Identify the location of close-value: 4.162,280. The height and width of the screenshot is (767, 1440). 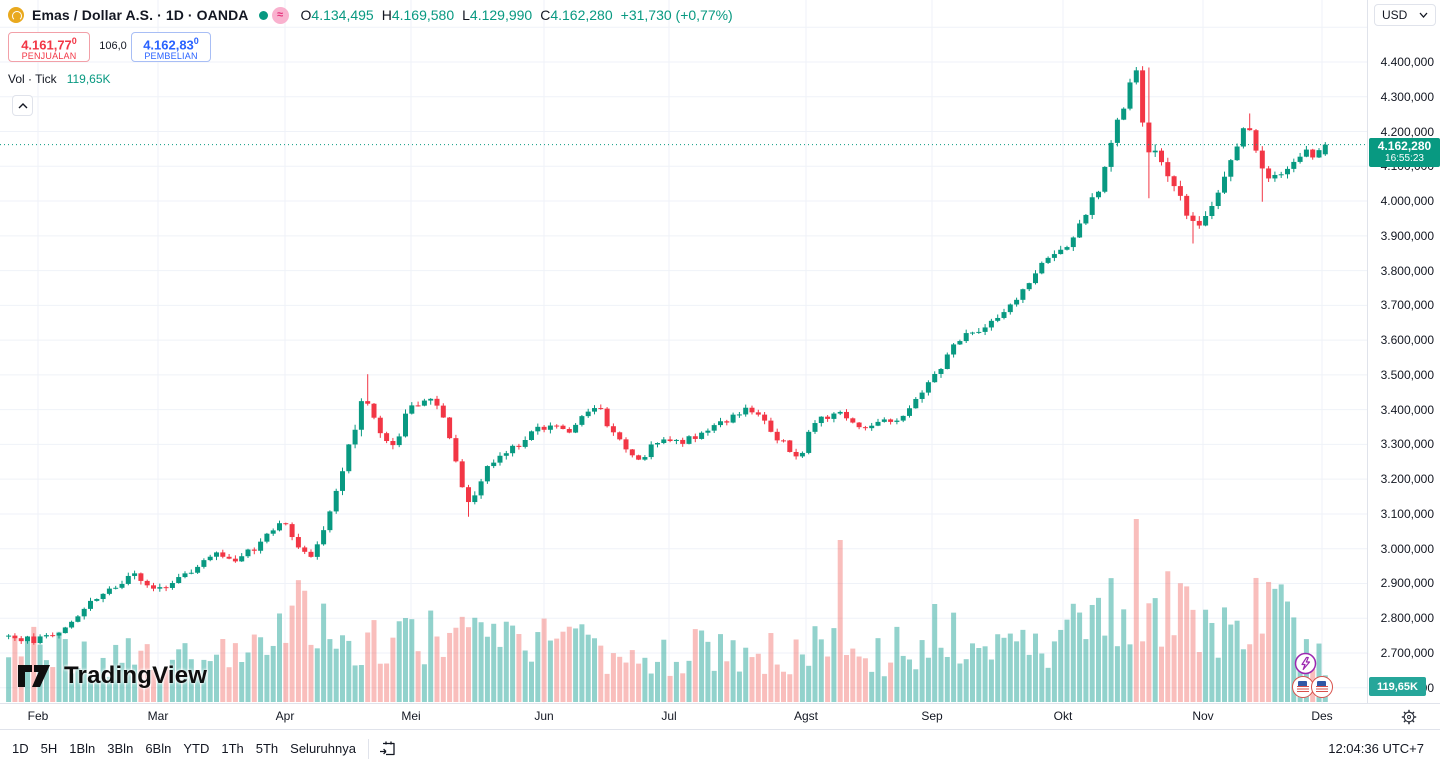
(581, 15).